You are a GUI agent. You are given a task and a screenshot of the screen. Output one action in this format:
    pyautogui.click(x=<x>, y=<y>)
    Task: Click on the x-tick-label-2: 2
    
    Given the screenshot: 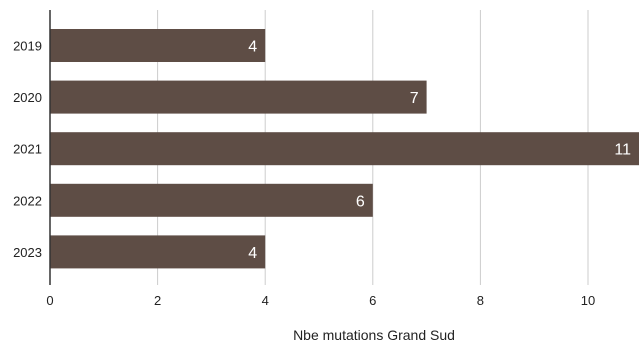 What is the action you would take?
    pyautogui.click(x=157, y=300)
    